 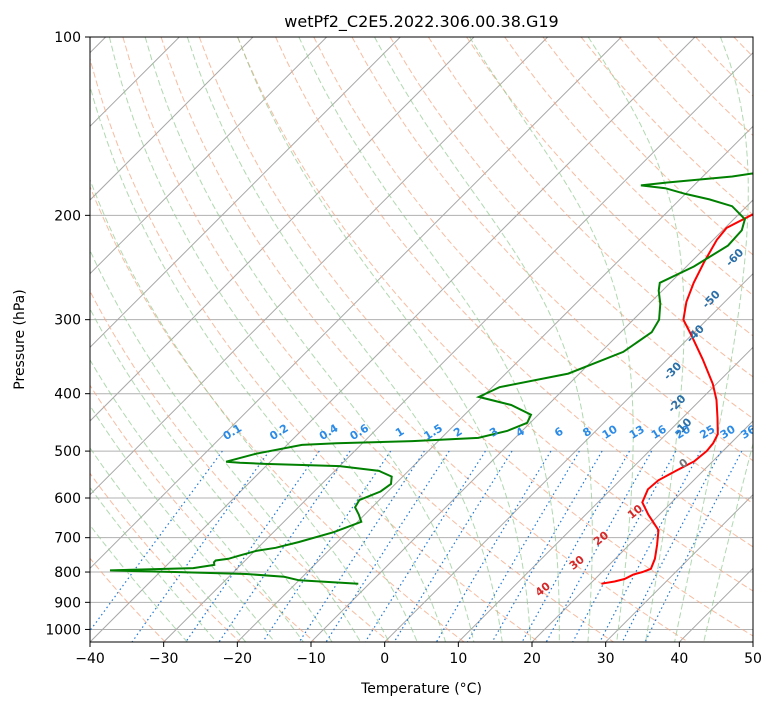 I want to click on moist-adiabat-label: 30, so click(x=577, y=563).